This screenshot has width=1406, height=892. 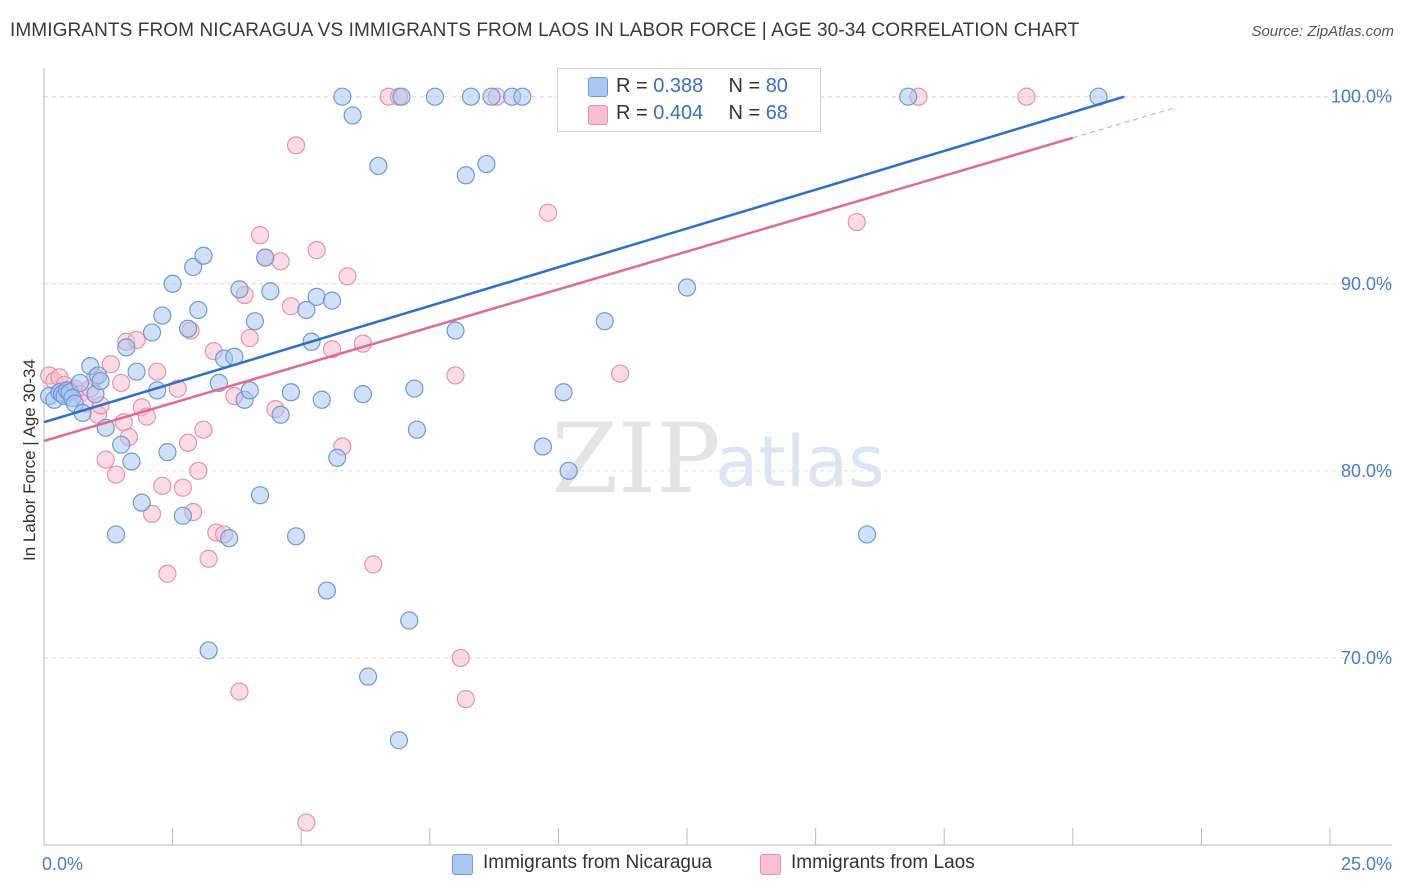 I want to click on laos-swatch, so click(x=598, y=115).